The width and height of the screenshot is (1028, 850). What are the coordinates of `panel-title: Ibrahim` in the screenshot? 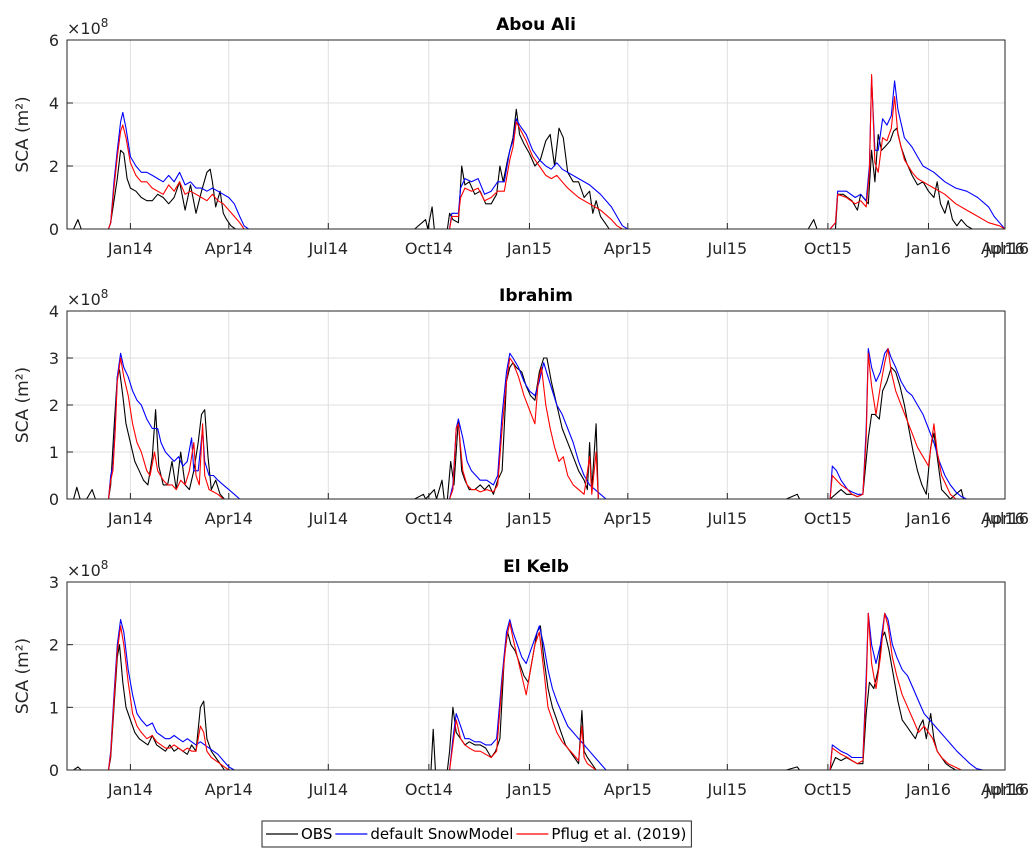 It's located at (536, 296).